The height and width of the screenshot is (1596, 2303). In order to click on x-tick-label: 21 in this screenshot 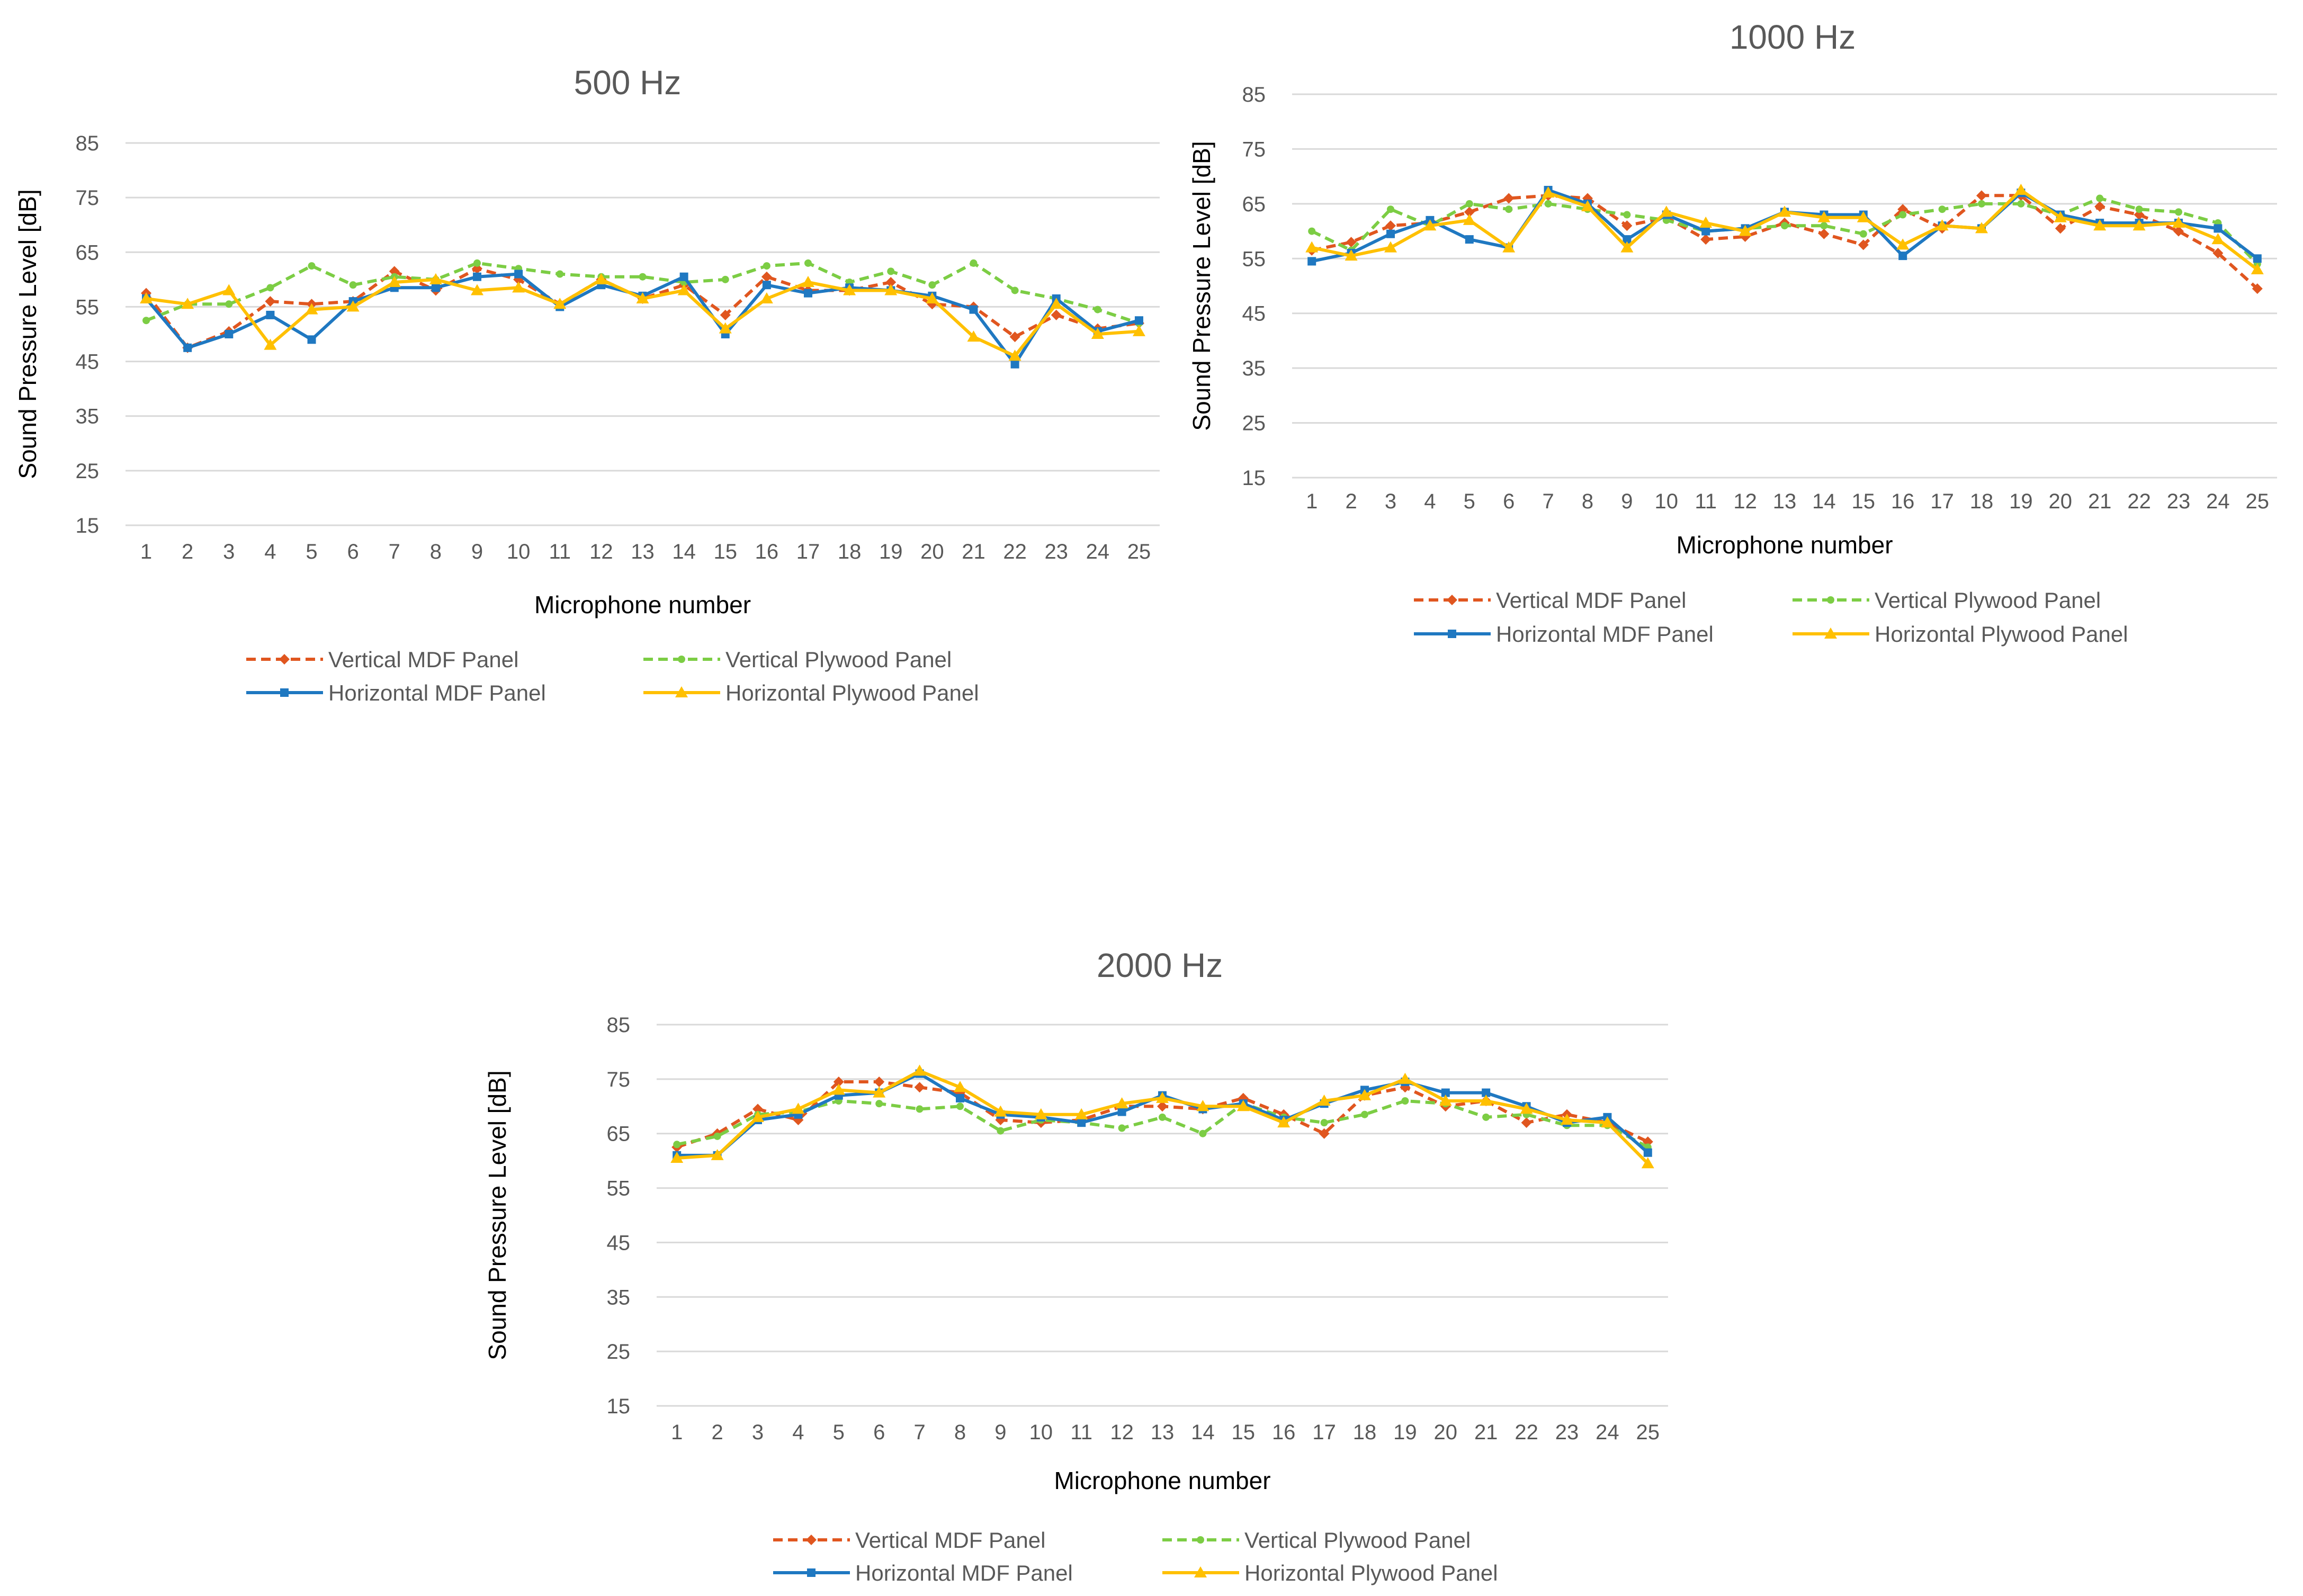, I will do `click(973, 551)`.